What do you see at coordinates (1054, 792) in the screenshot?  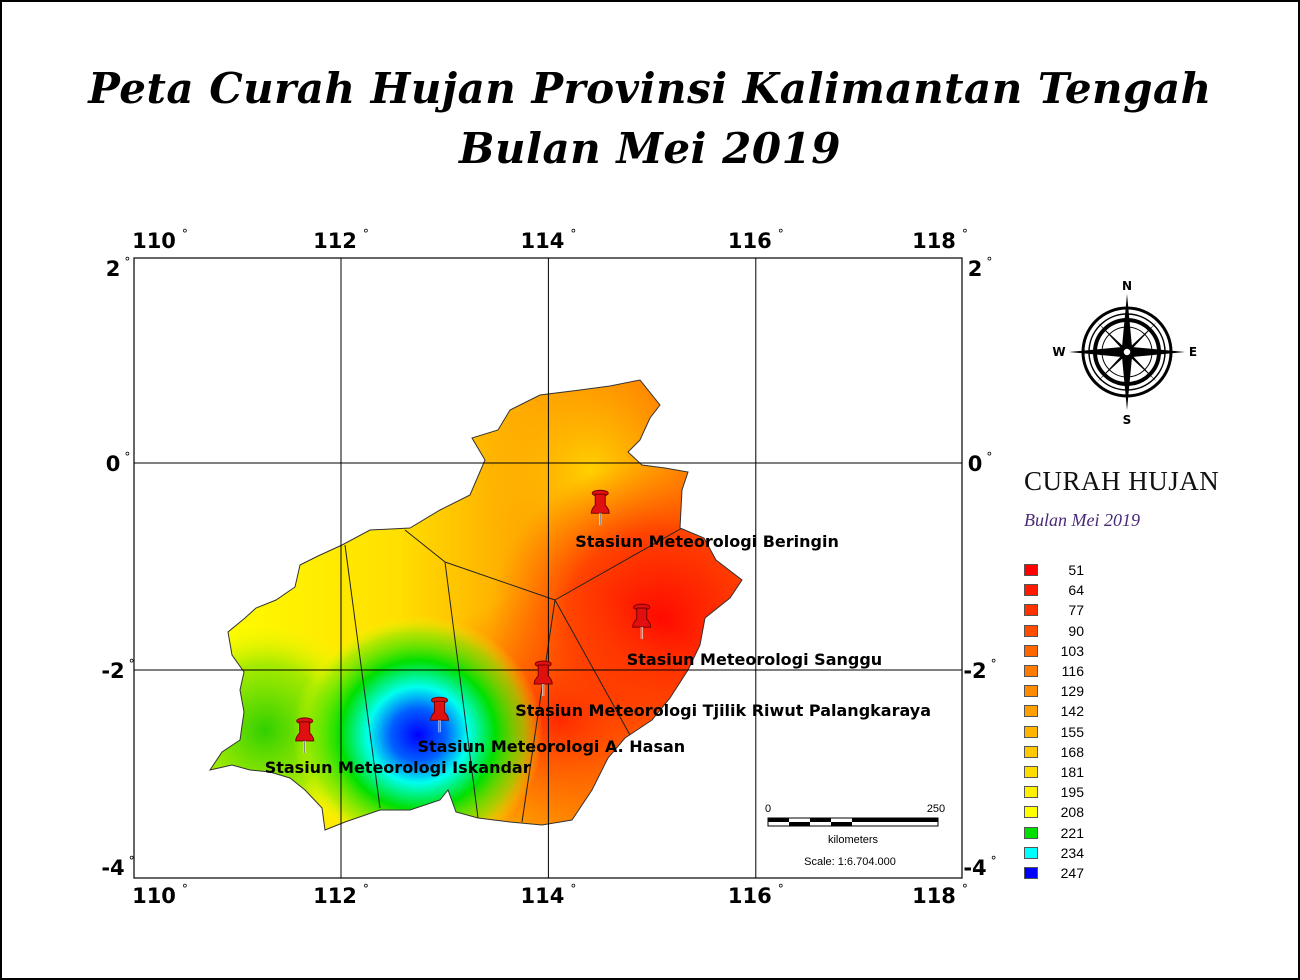 I see `legend-item: 195` at bounding box center [1054, 792].